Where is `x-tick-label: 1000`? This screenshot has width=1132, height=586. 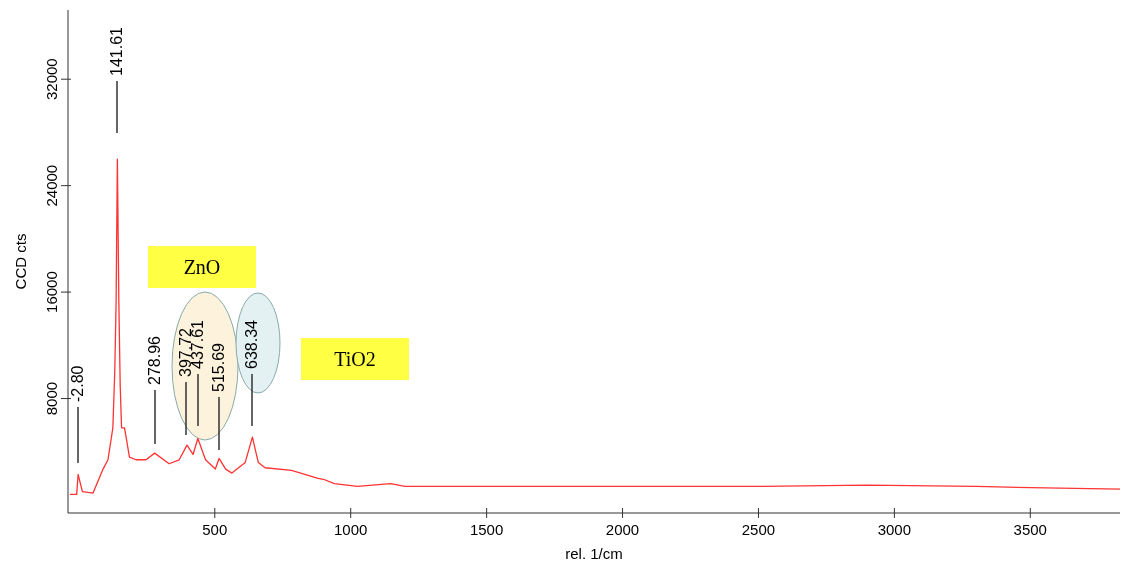
x-tick-label: 1000 is located at coordinates (351, 529).